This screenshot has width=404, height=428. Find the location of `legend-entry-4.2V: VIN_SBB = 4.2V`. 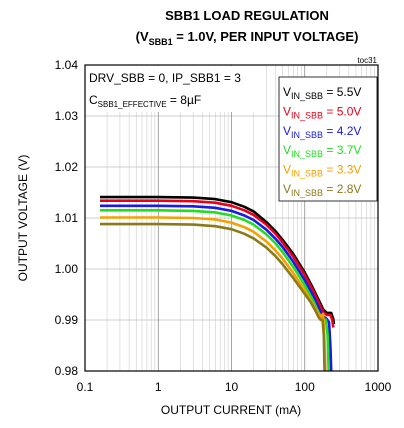

legend-entry-4.2V: VIN_SBB = 4.2V is located at coordinates (322, 132).